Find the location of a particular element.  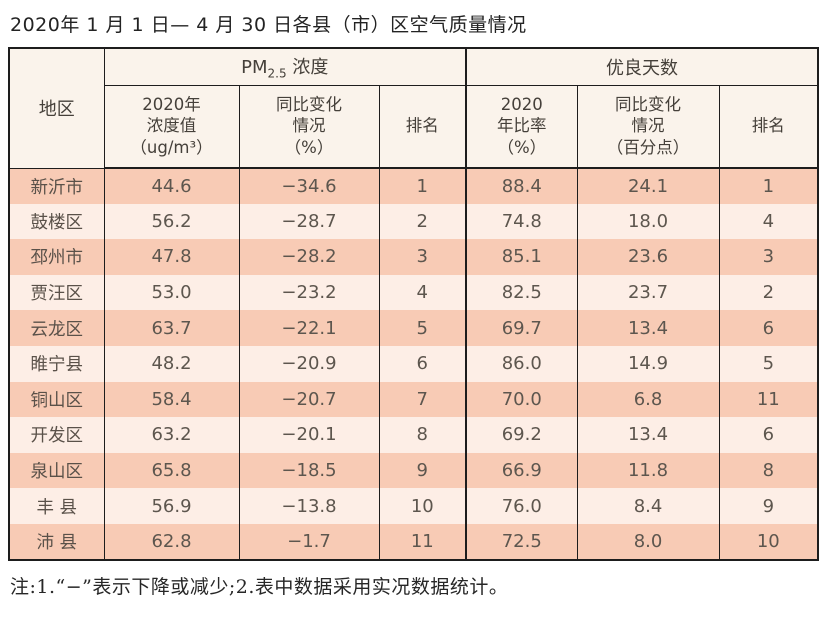

pm25-label-prefix: PM is located at coordinates (254, 67).